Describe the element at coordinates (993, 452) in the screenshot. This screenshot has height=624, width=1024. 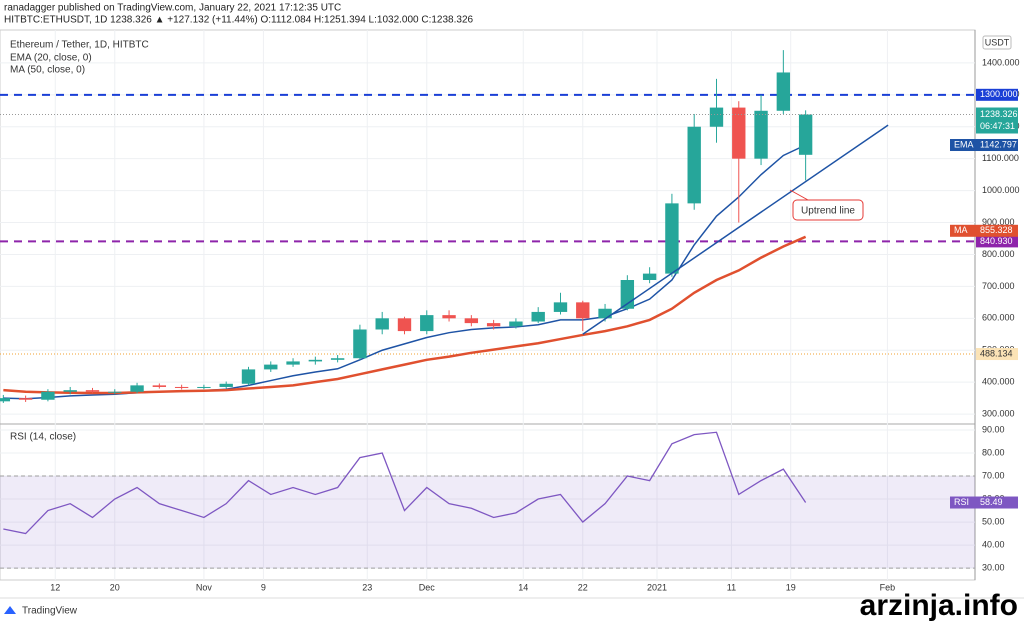
I see `rsi-tick-label: 80.00` at that location.